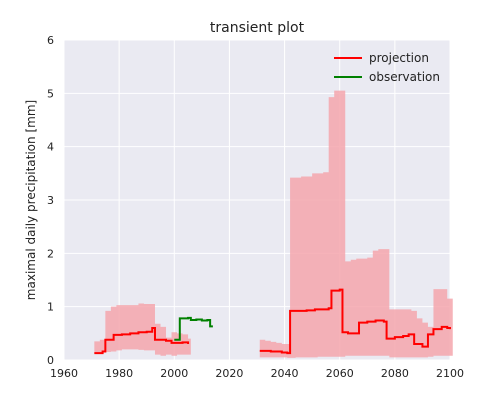  I want to click on x-tick-label: 2100, so click(450, 373).